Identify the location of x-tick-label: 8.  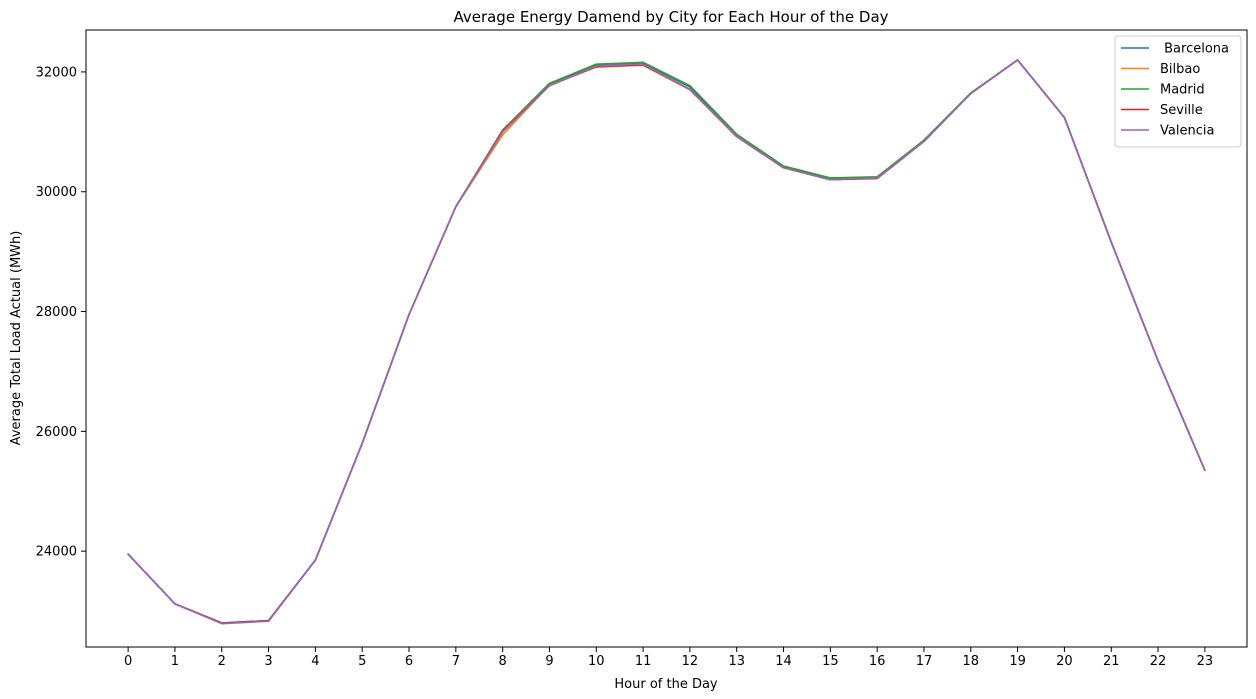
(503, 661).